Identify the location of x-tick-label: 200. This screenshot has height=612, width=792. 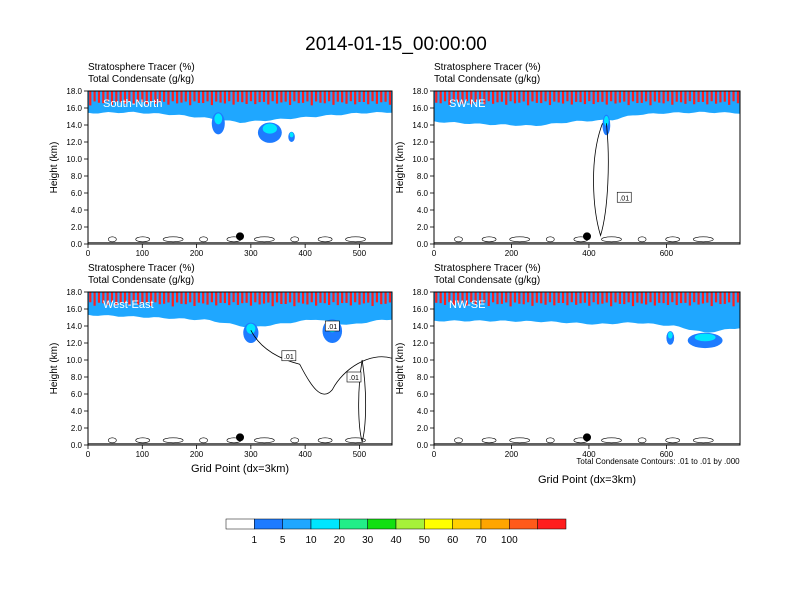
(197, 253).